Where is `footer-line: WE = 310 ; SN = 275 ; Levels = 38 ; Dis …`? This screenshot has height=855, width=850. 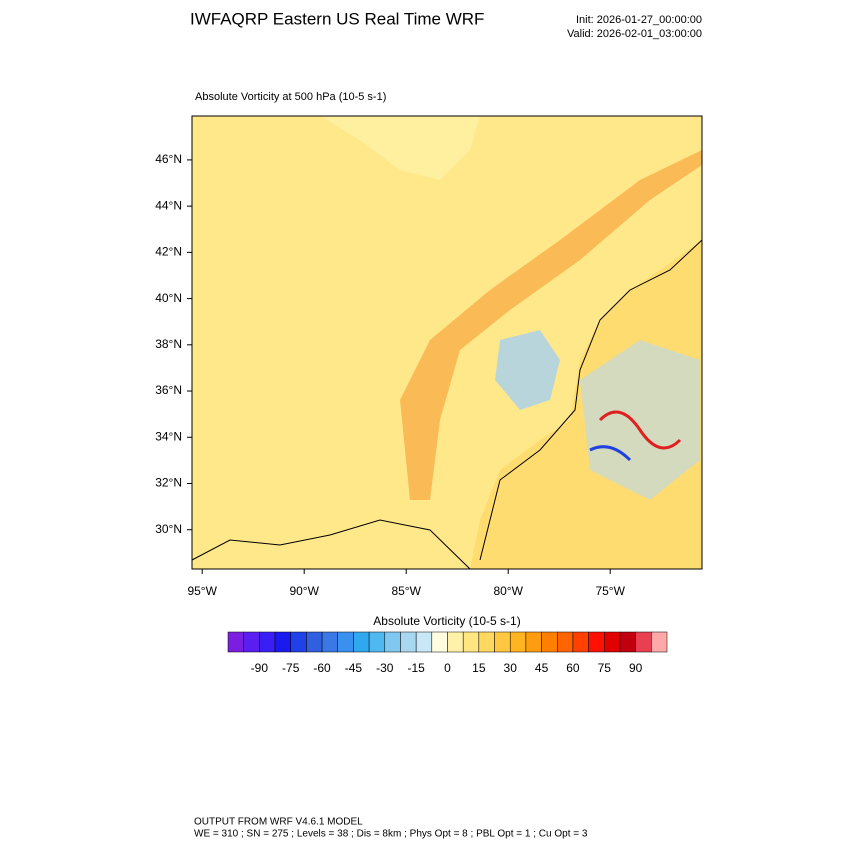
footer-line: WE = 310 ; SN = 275 ; Levels = 38 ; Dis … is located at coordinates (391, 834).